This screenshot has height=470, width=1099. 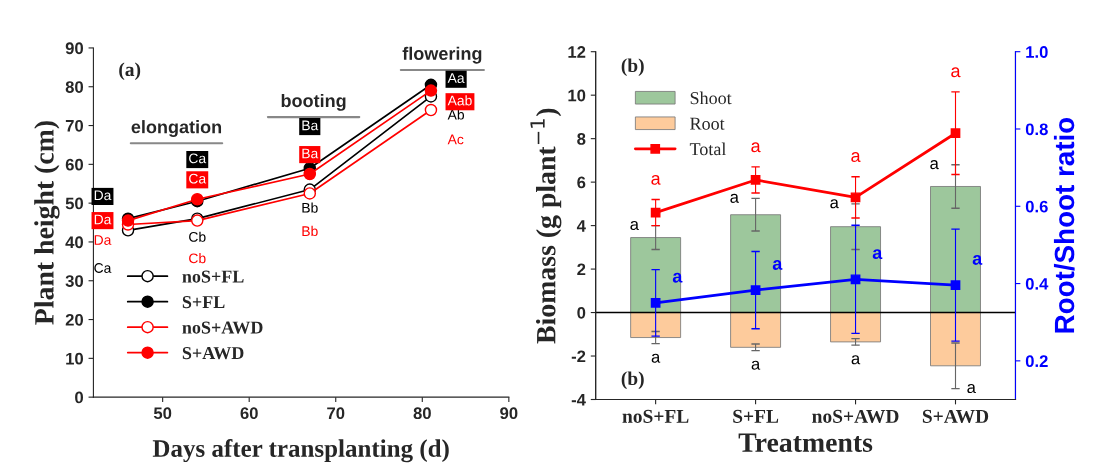 I want to click on data-label: Ab, so click(x=456, y=114).